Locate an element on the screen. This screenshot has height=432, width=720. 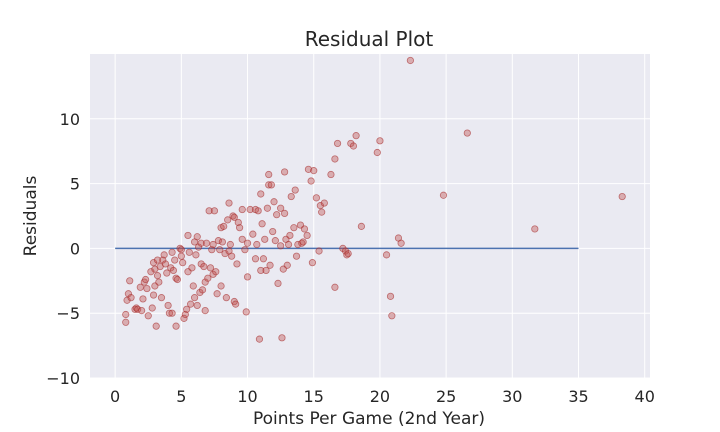
y-tick-label: 5 is located at coordinates (75, 184).